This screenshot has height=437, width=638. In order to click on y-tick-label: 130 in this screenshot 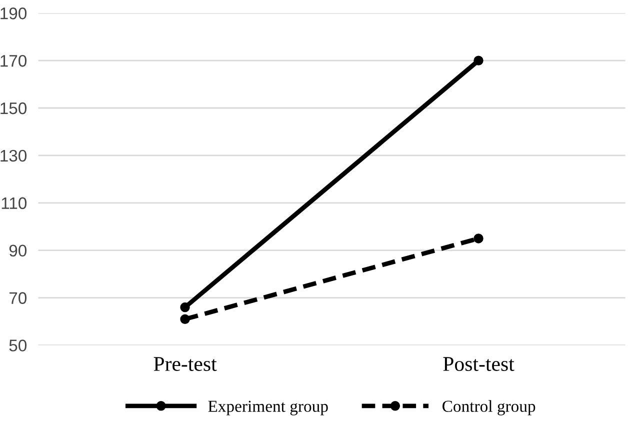, I will do `click(13, 156)`.